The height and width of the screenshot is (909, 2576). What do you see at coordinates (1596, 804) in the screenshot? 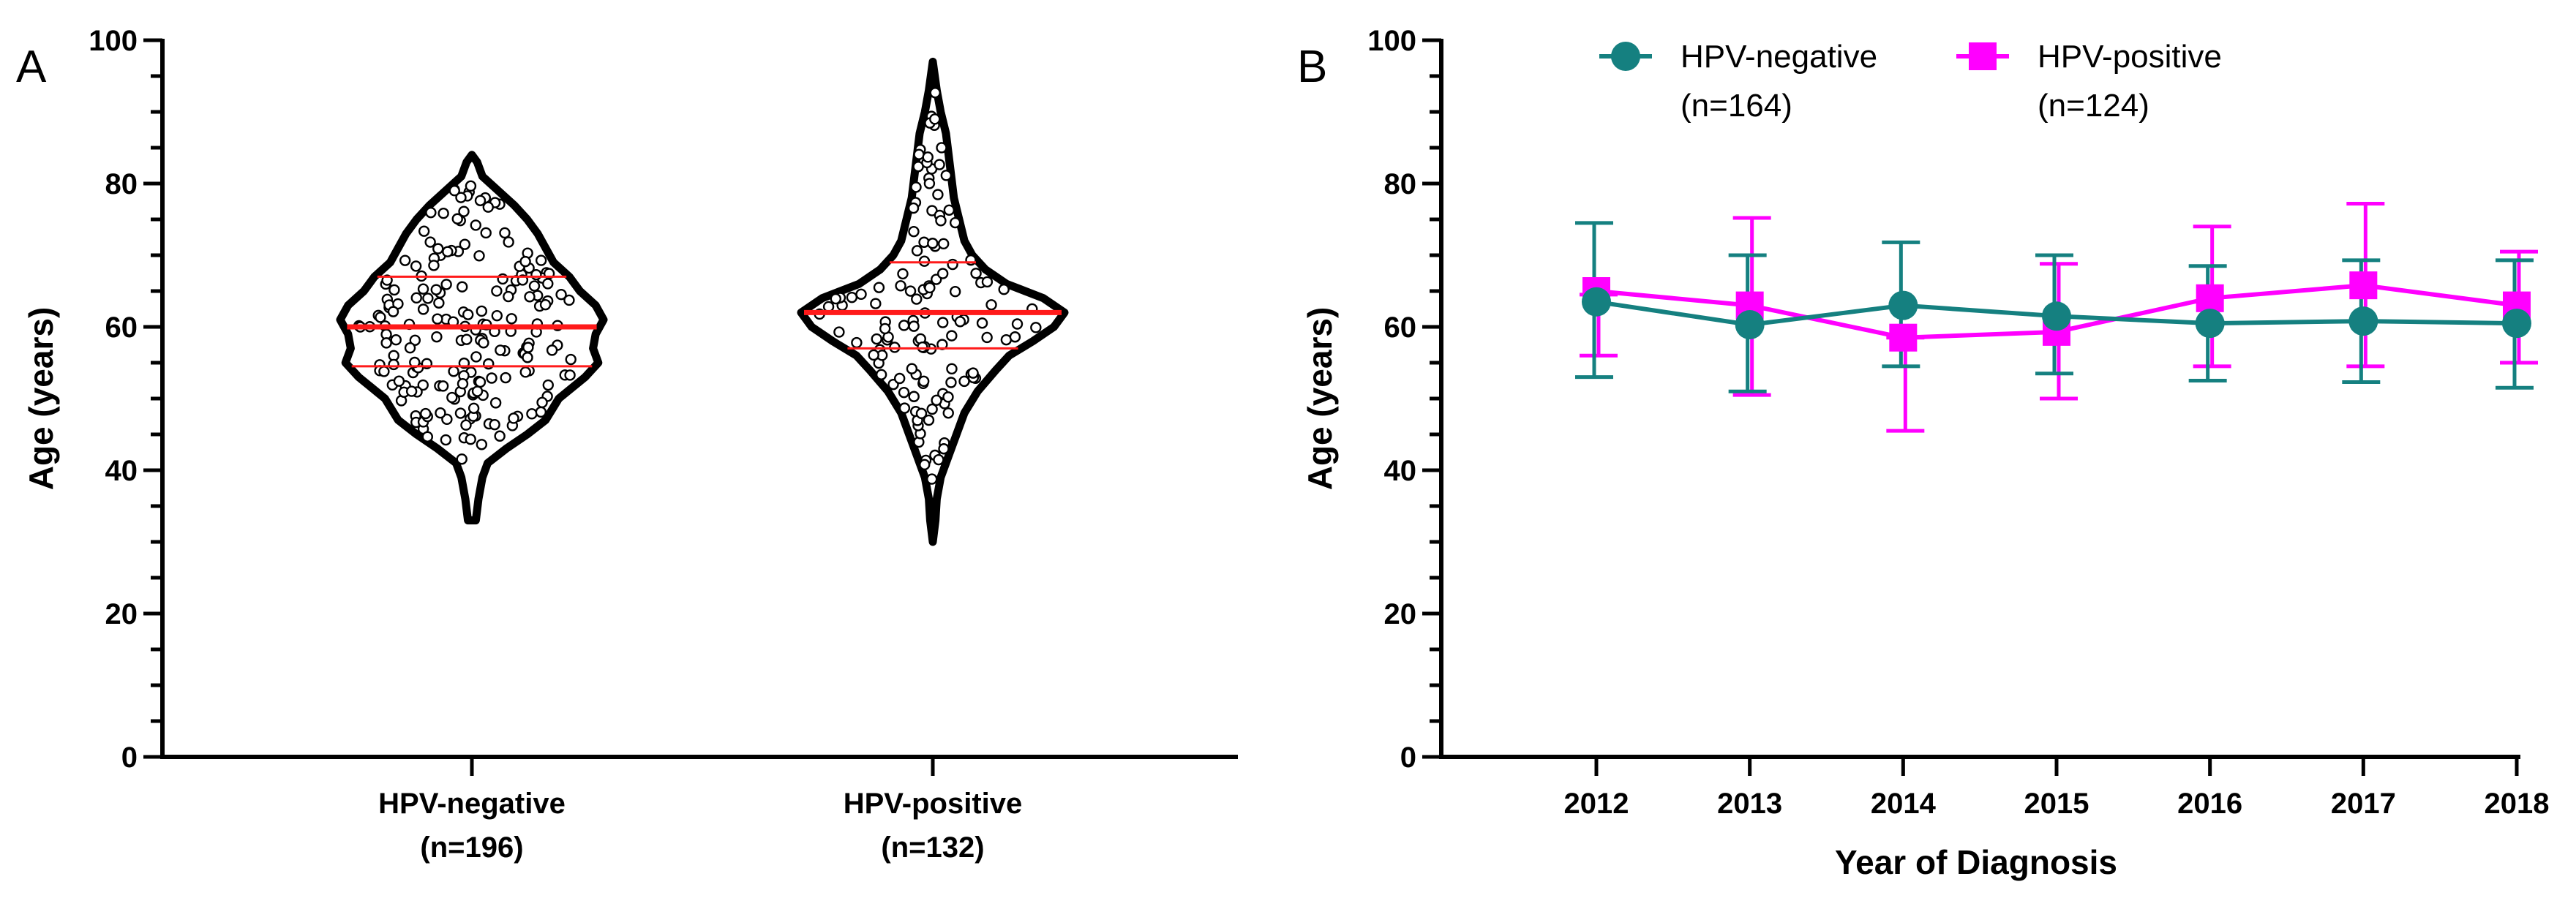
I see `x-tick-label: 2012` at bounding box center [1596, 804].